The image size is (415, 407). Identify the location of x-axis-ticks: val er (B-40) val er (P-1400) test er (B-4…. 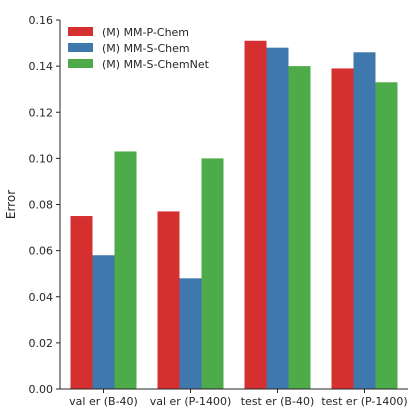
(238, 398).